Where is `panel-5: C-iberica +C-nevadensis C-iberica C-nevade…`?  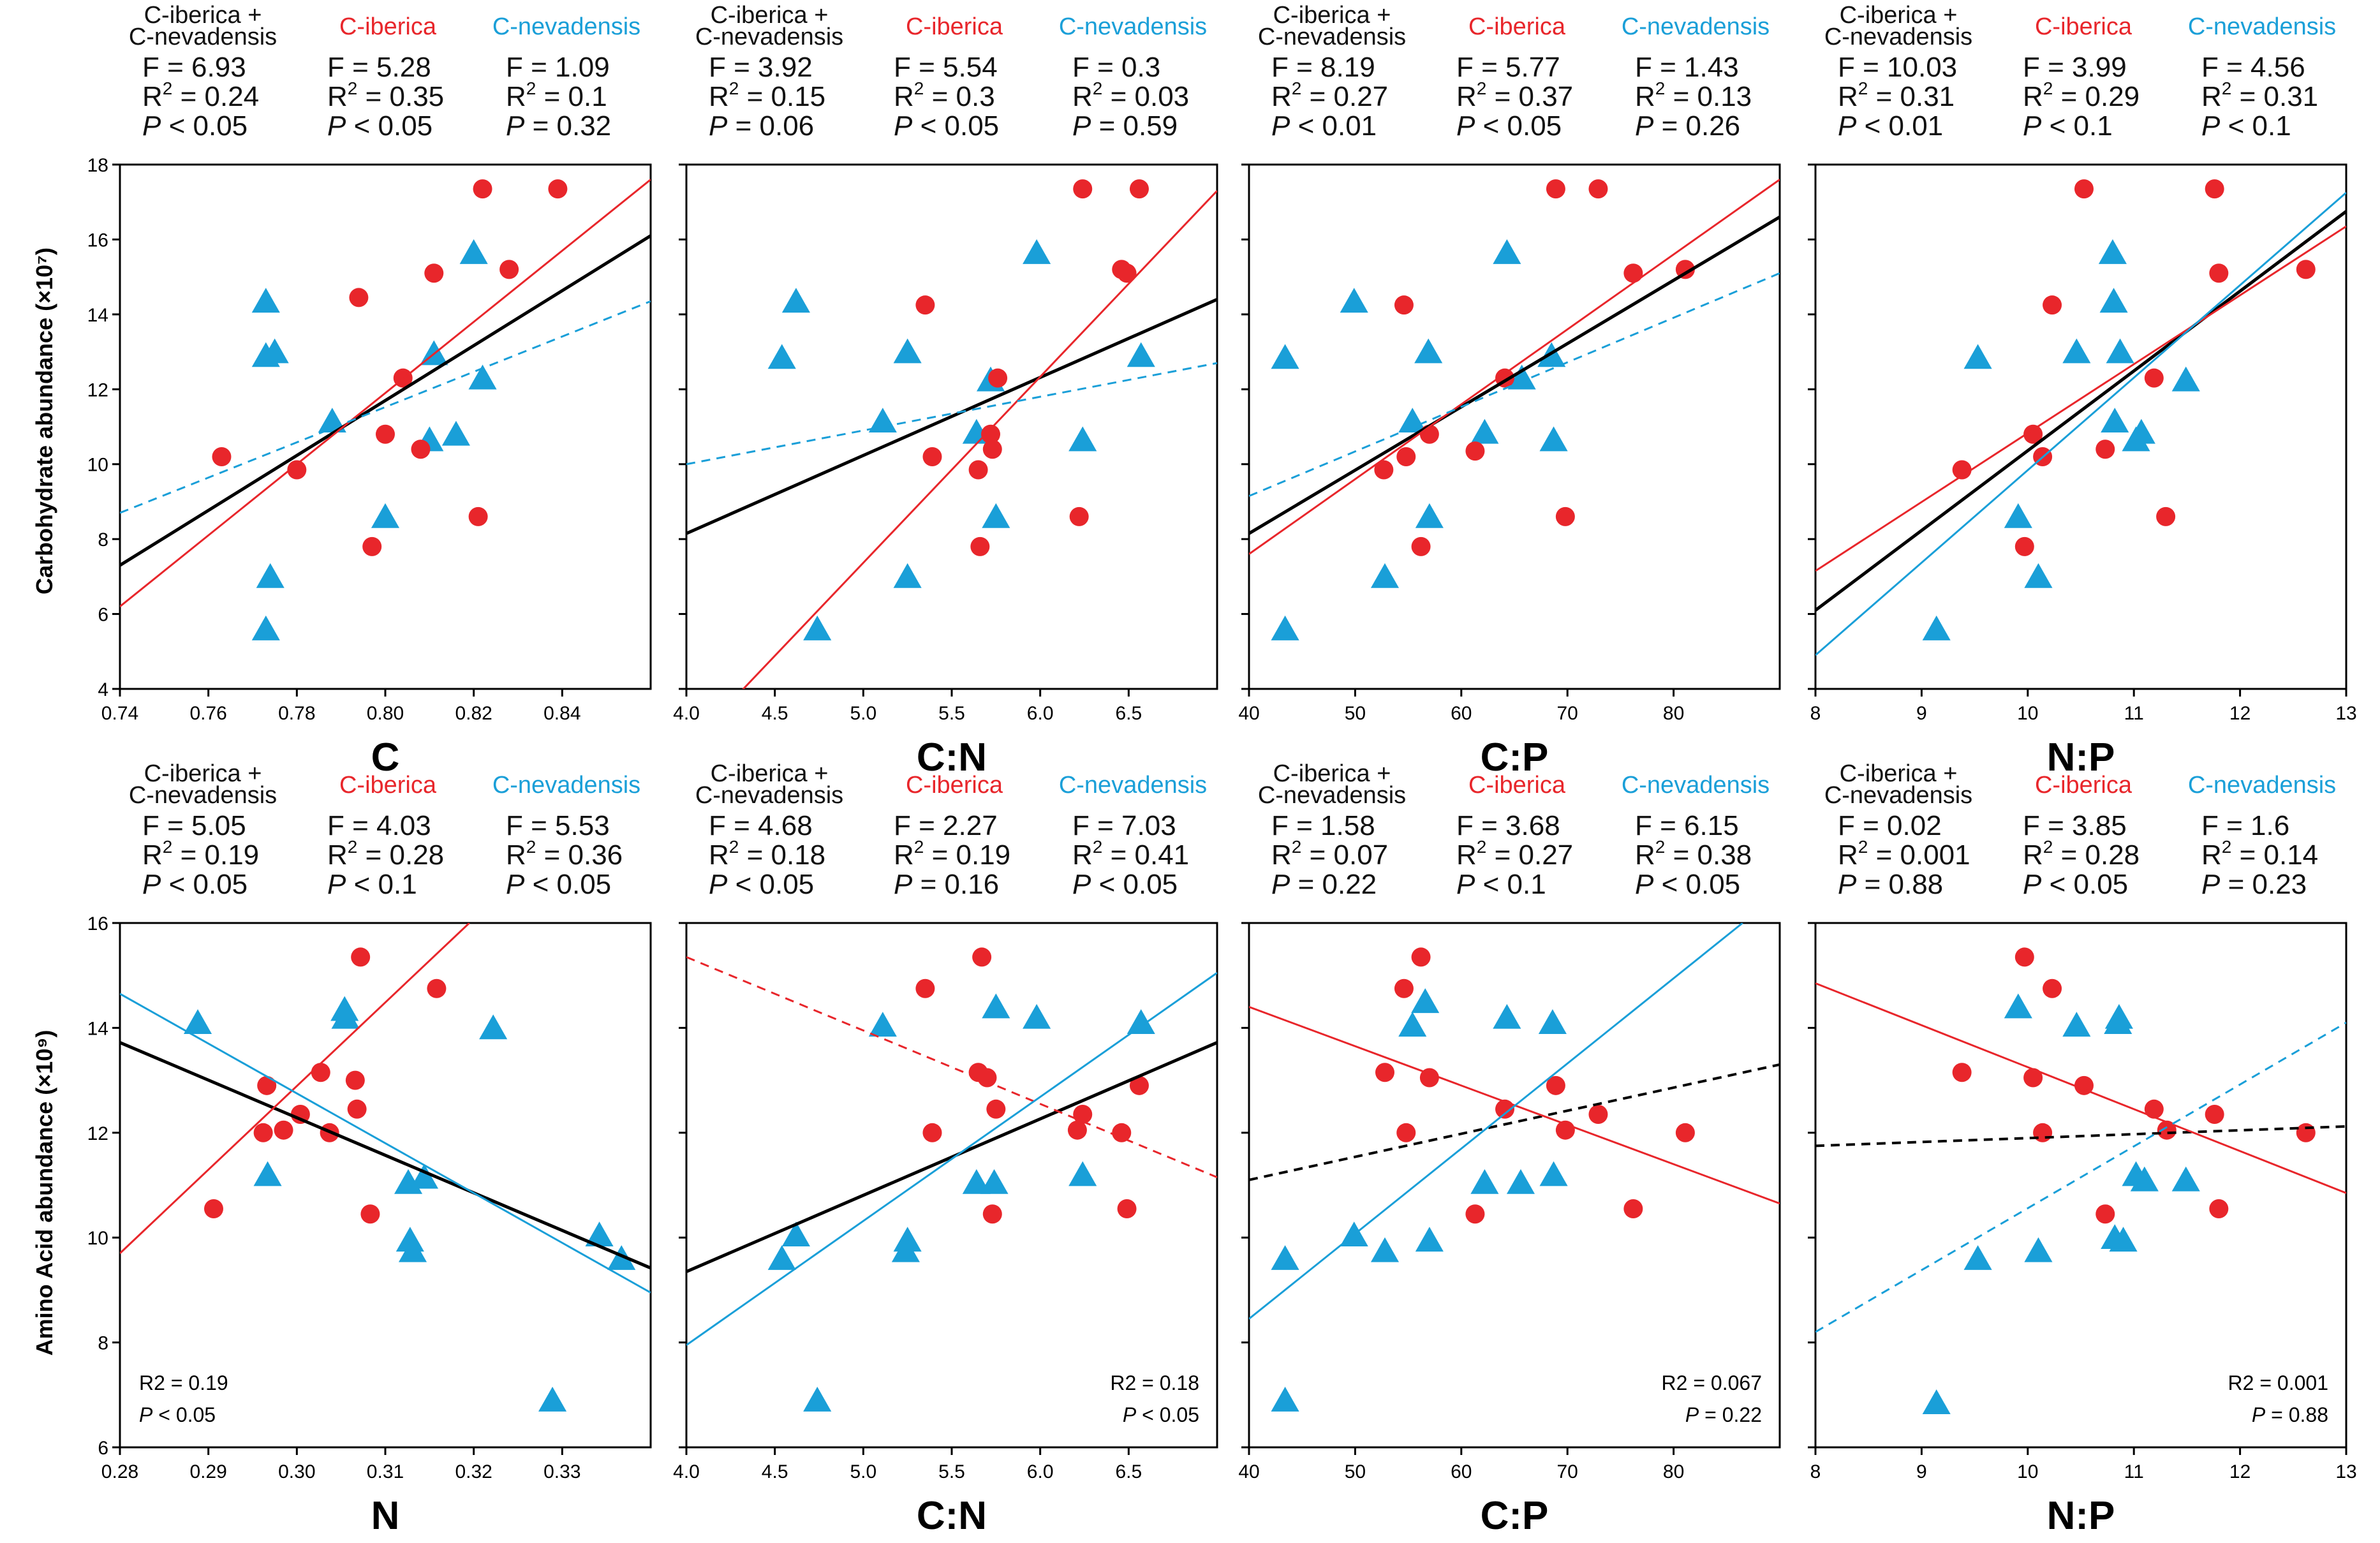
panel-5: C-iberica +C-nevadensis C-iberica C-nevade… is located at coordinates (369, 1149).